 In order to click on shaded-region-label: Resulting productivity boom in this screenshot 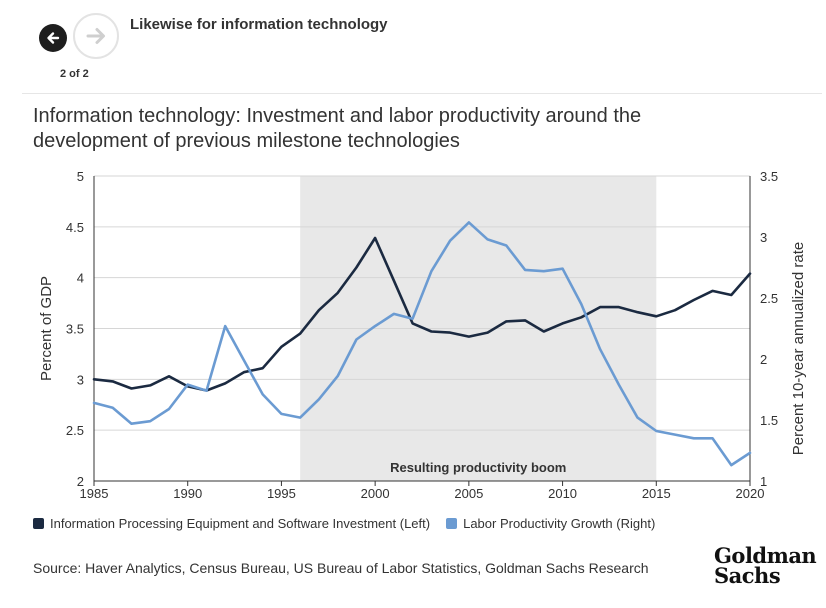, I will do `click(478, 467)`.